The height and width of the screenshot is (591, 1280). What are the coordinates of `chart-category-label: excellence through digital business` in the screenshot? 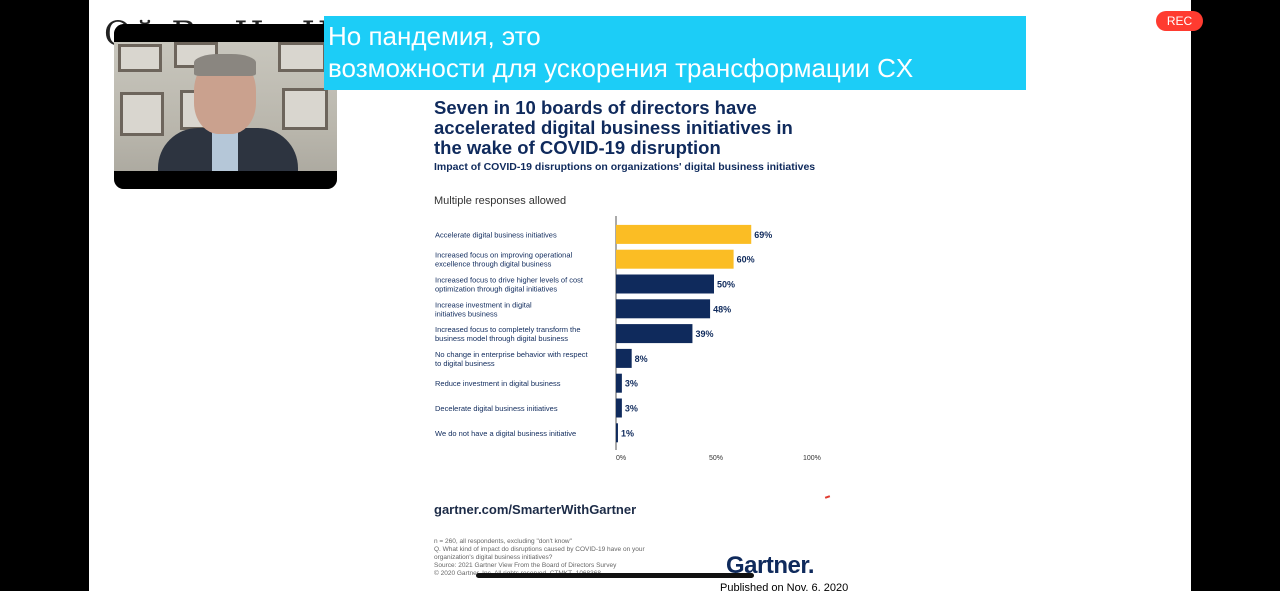 It's located at (493, 264).